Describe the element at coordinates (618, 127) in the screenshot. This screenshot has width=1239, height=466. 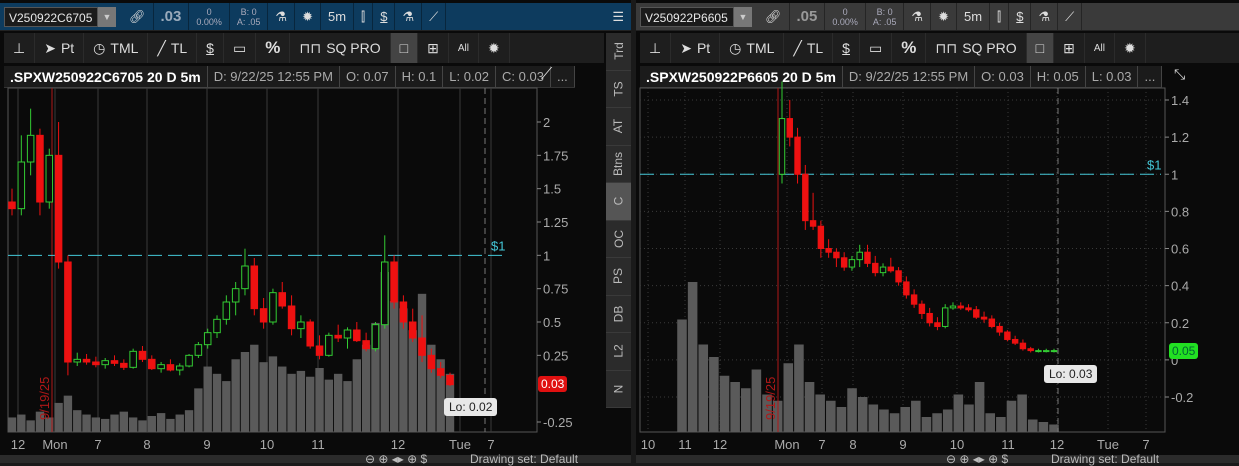
I see `side-tab-at: AT` at that location.